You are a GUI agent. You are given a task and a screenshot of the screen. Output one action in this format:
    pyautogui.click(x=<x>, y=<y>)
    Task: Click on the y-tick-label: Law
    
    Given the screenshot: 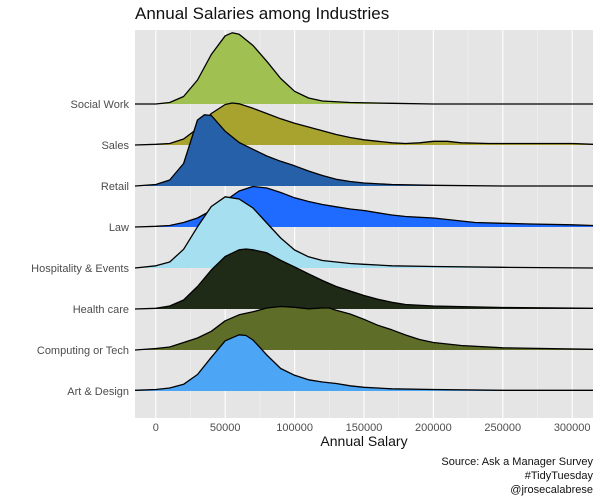 What is the action you would take?
    pyautogui.click(x=119, y=228)
    